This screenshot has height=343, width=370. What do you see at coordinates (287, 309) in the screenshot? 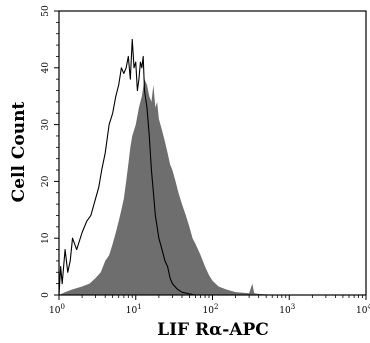
I see `x-tick-label: 103` at bounding box center [287, 309].